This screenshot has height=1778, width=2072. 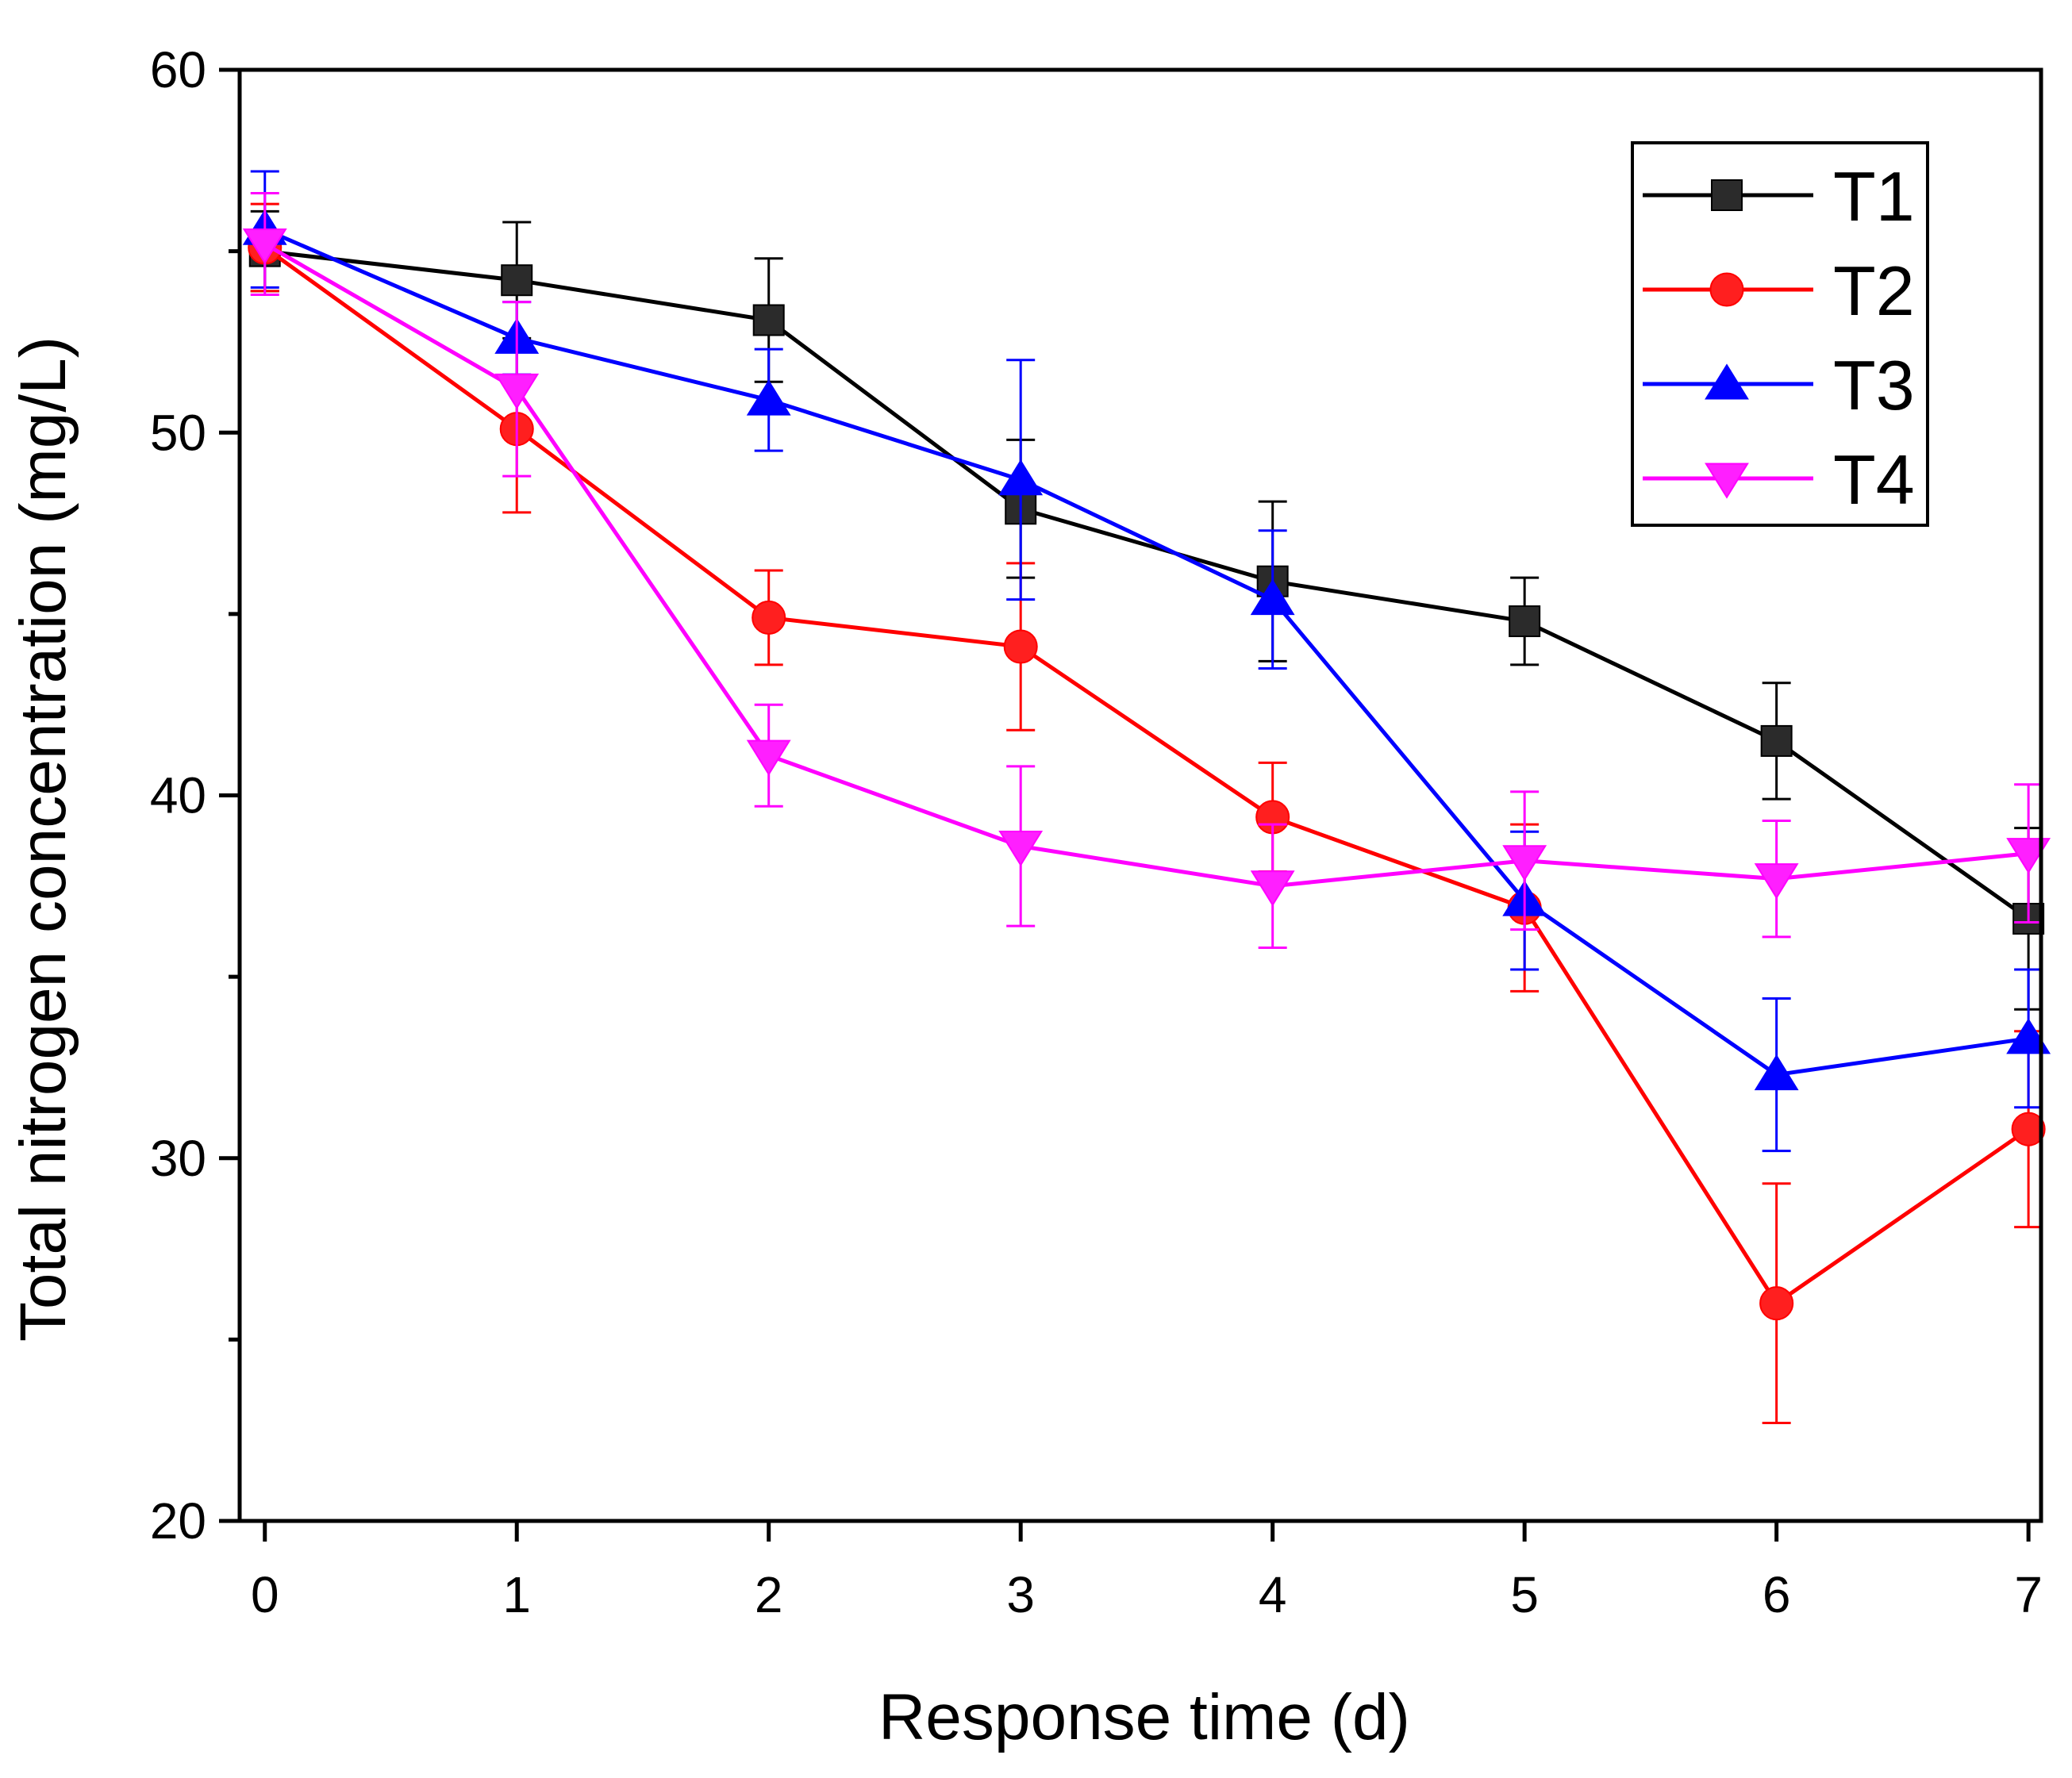 I want to click on legend-label: T1, so click(x=1874, y=197).